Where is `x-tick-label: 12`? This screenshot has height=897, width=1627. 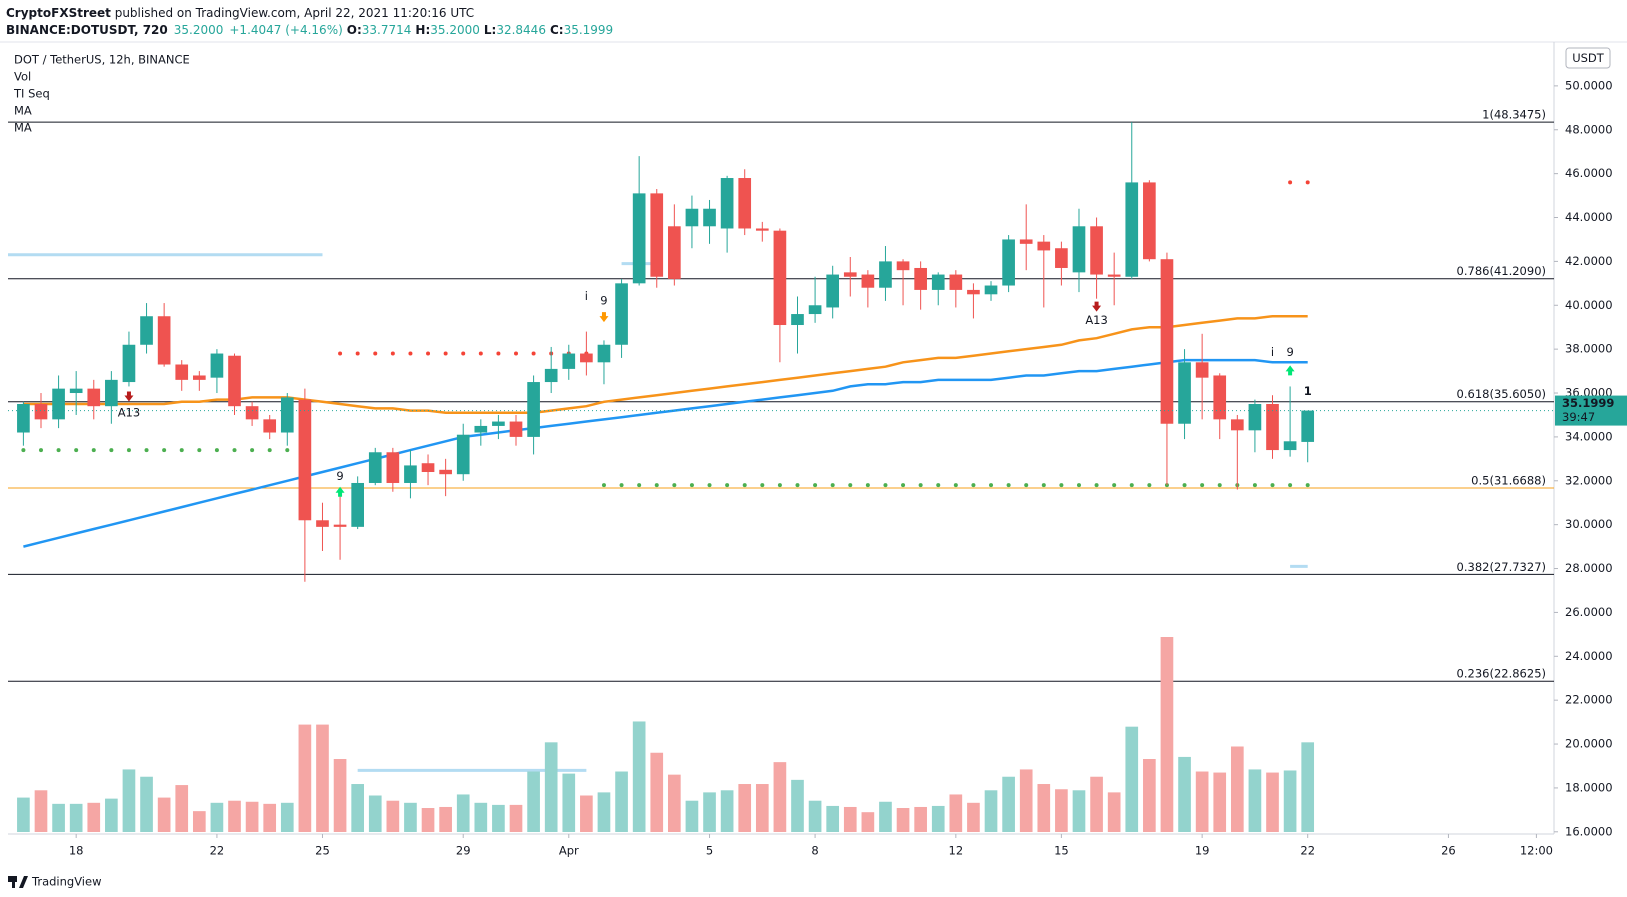 x-tick-label: 12 is located at coordinates (956, 851).